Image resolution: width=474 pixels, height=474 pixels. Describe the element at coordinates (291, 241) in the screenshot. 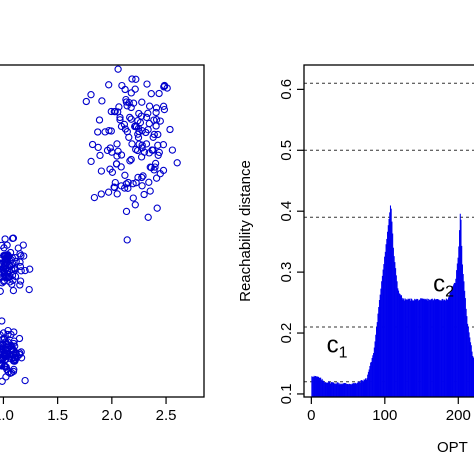

I see `reachability-y-axis: 0.1 0.2 0.3 0.4 0.5 0.6` at that location.